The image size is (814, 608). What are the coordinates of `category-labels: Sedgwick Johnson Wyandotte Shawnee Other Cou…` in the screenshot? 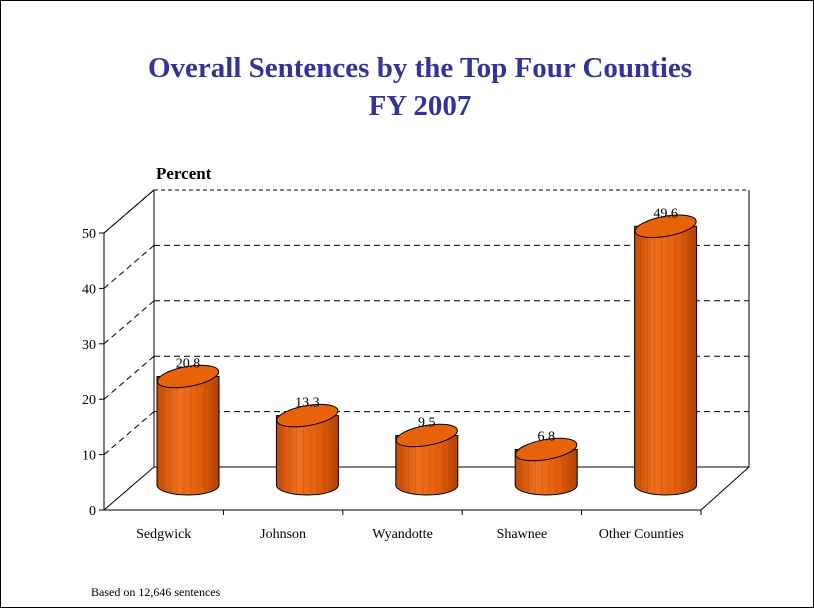 It's located at (419, 526).